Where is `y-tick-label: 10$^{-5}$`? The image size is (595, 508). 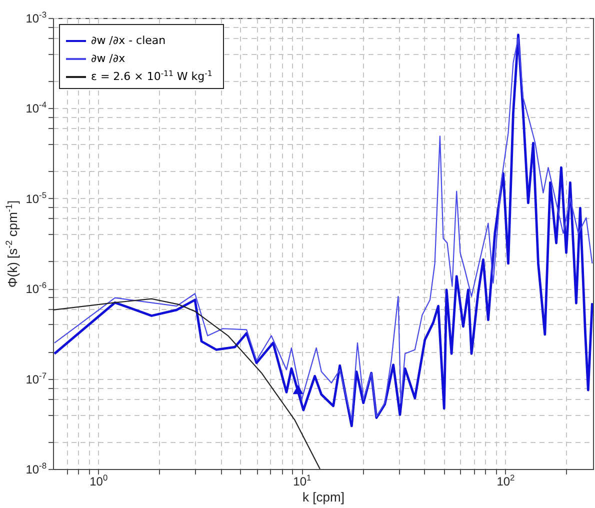 y-tick-label: 10$^{-5}$ is located at coordinates (36, 198).